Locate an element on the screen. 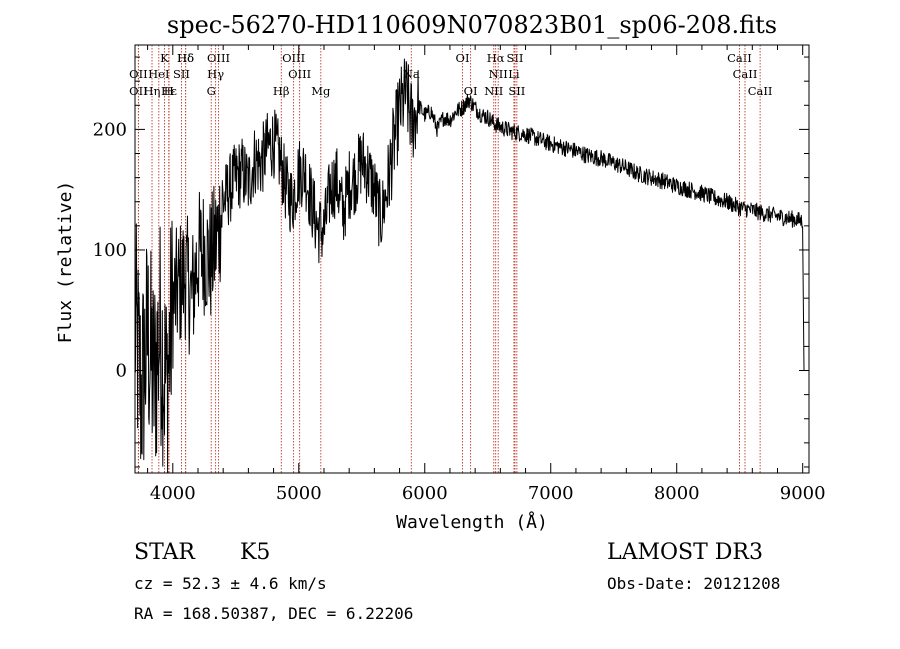  observation-date: Obs-Date: 20121208 is located at coordinates (694, 583).